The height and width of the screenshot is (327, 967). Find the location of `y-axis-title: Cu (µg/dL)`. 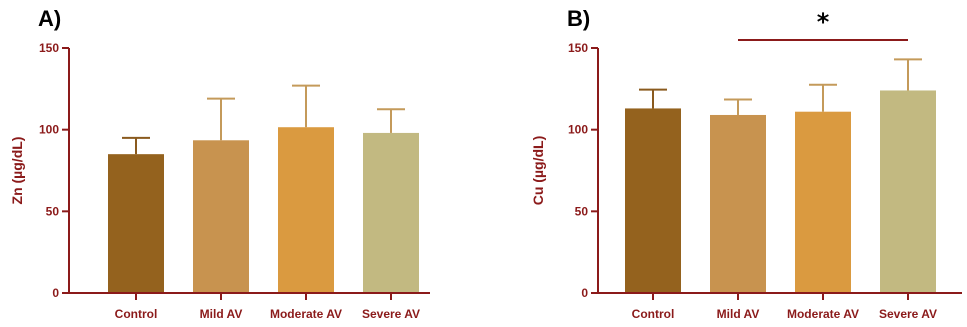

y-axis-title: Cu (µg/dL) is located at coordinates (538, 171).